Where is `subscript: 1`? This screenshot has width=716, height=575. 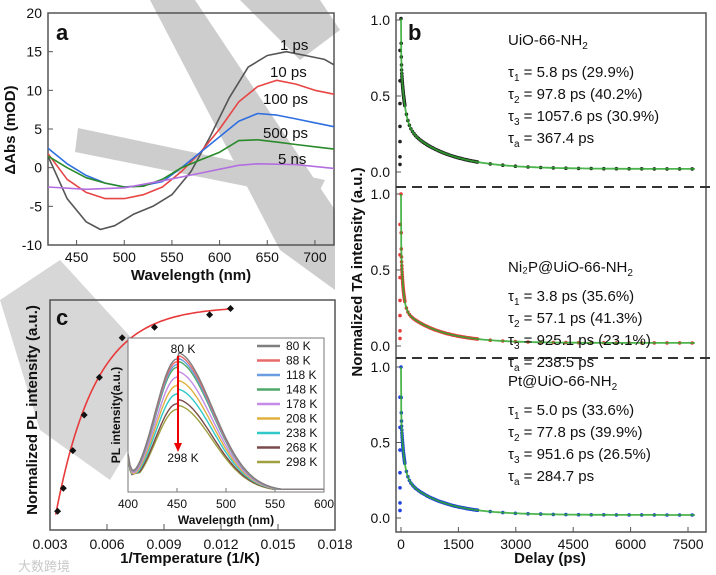
subscript: 1 is located at coordinates (517, 78).